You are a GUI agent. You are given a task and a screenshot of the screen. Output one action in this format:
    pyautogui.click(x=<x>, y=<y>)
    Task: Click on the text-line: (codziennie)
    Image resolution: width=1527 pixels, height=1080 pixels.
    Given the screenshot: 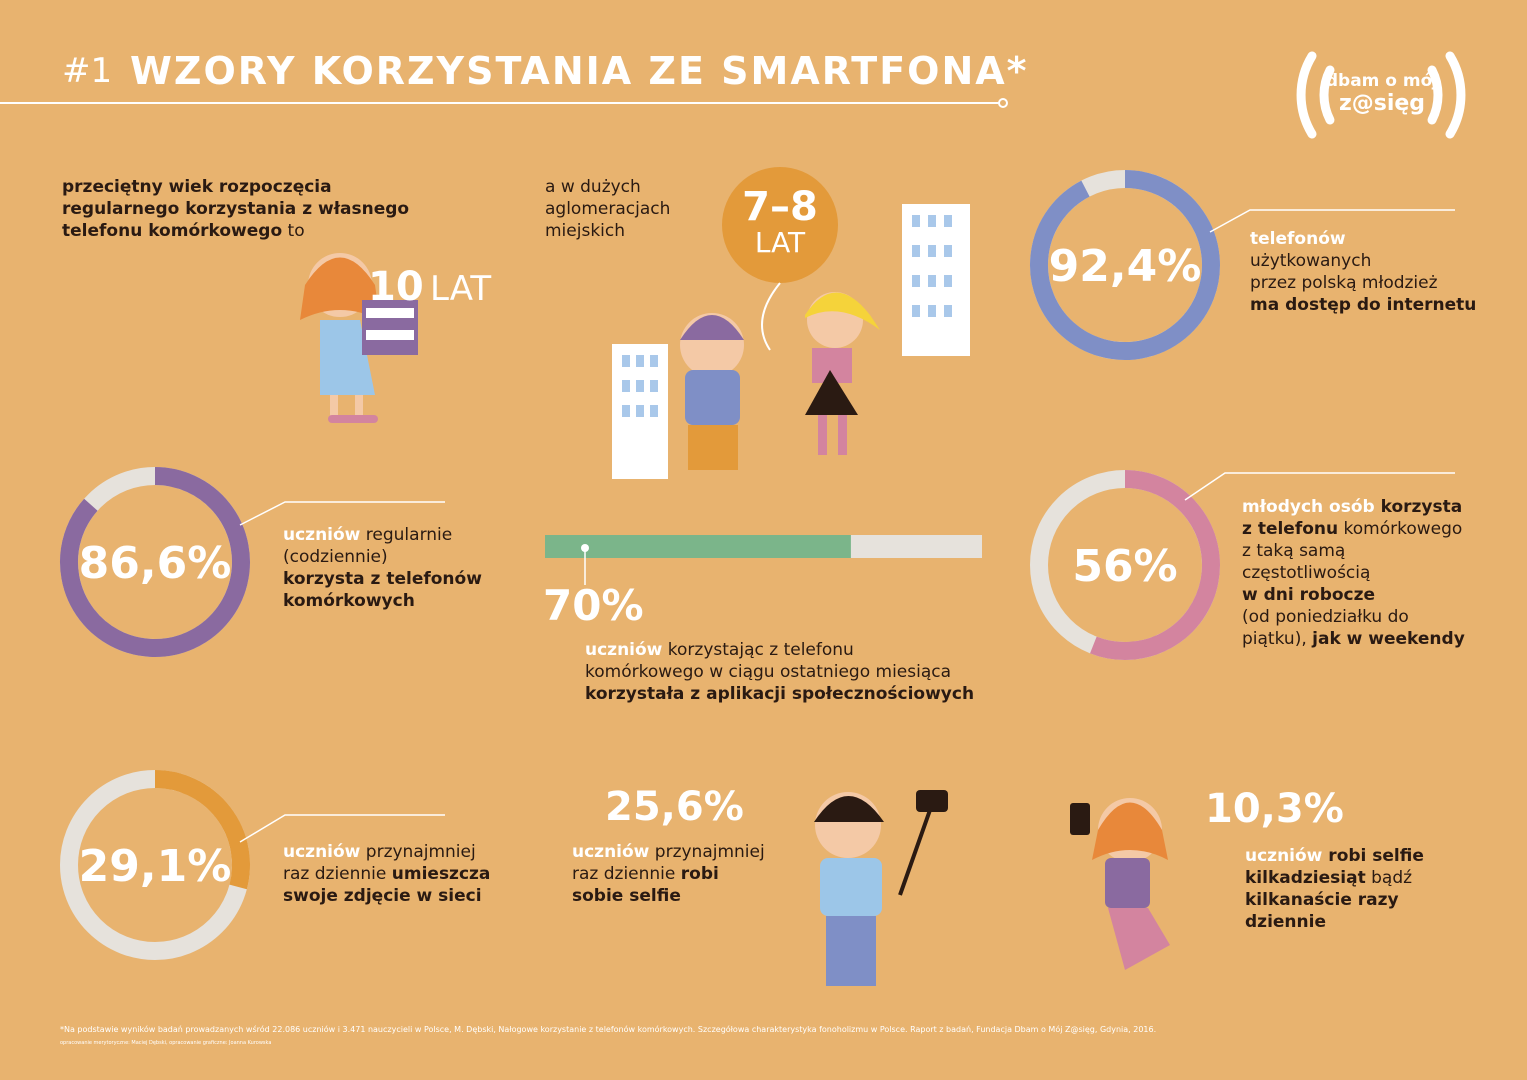 What is the action you would take?
    pyautogui.click(x=335, y=557)
    